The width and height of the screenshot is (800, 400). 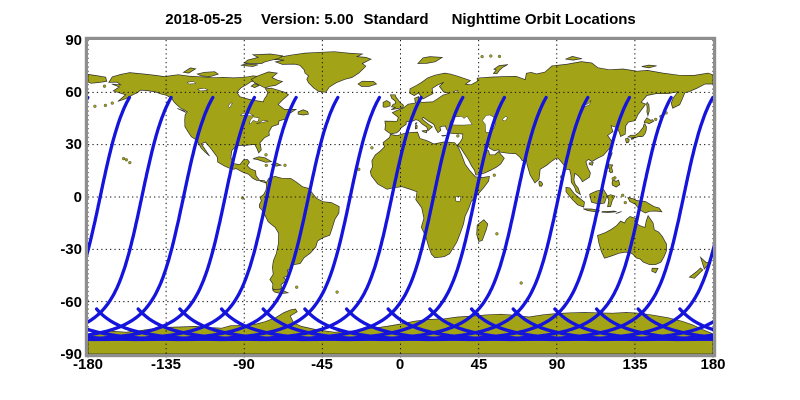 What do you see at coordinates (322, 364) in the screenshot?
I see `x-axis-tick-label: -45` at bounding box center [322, 364].